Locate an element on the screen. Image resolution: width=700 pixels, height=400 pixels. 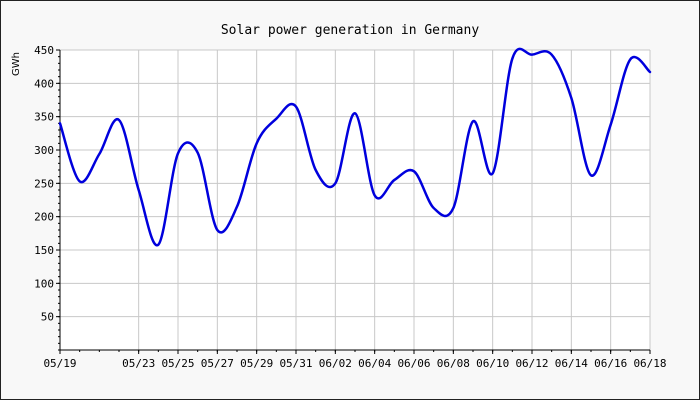
y-tick-label: 150 is located at coordinates (44, 250).